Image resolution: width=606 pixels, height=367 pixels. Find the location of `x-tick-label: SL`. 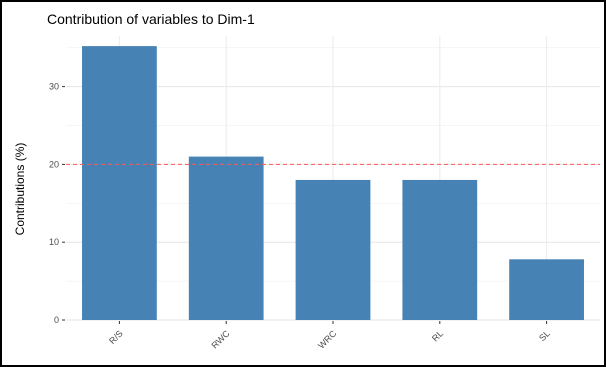

x-tick-label: SL is located at coordinates (544, 335).